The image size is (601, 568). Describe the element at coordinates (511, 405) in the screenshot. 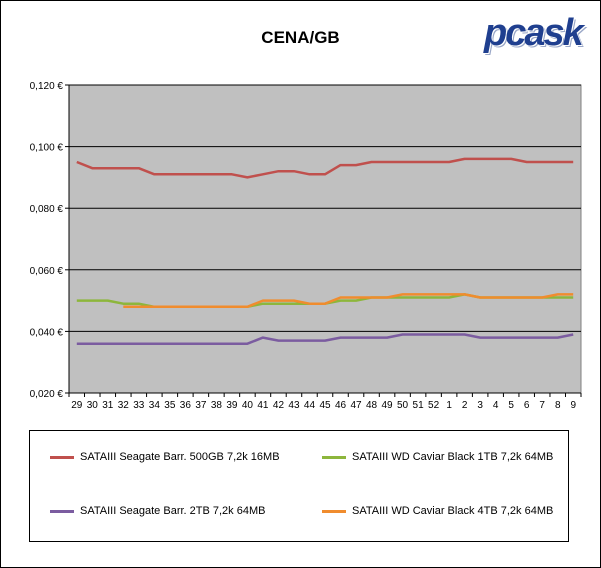

I see `xtick-label-28: 5` at that location.